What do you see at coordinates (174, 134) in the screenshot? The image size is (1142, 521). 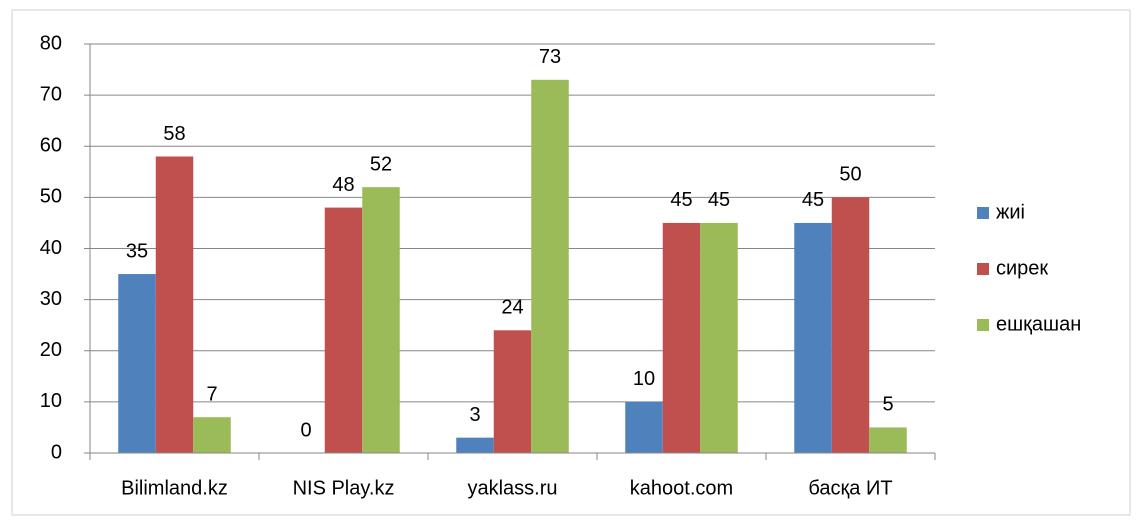 I see `data-label: 58` at bounding box center [174, 134].